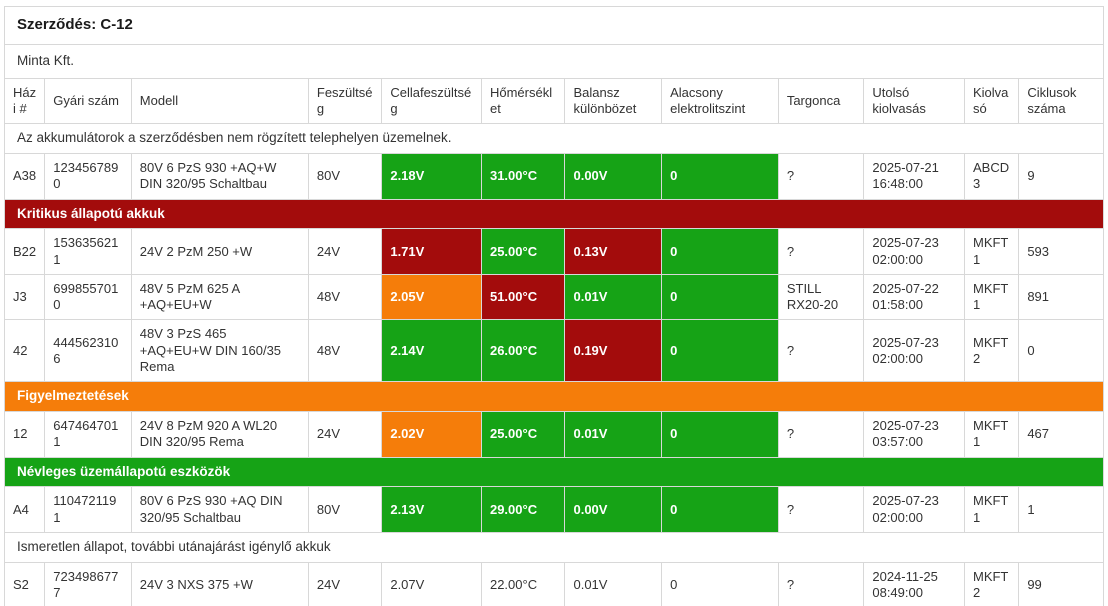 The height and width of the screenshot is (606, 1108). I want to click on cycles-cell: 1, so click(1061, 509).